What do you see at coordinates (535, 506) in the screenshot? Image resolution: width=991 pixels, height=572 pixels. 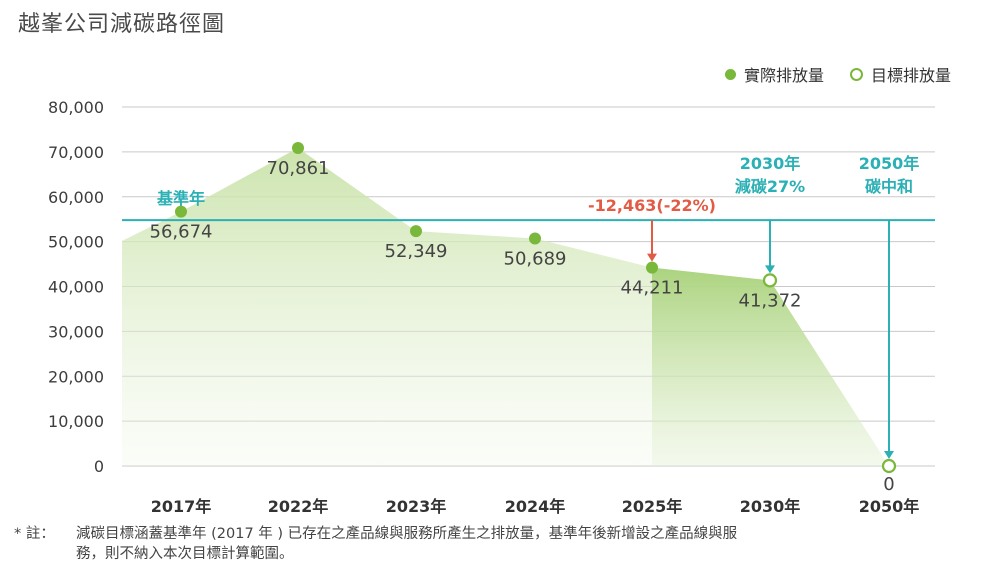 I see `x-tick-label: 2024年` at bounding box center [535, 506].